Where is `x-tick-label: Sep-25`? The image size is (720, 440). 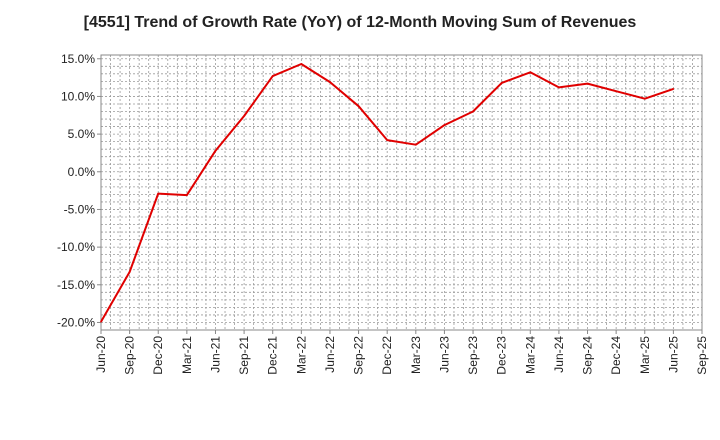 x-tick-label: Sep-25 is located at coordinates (702, 355).